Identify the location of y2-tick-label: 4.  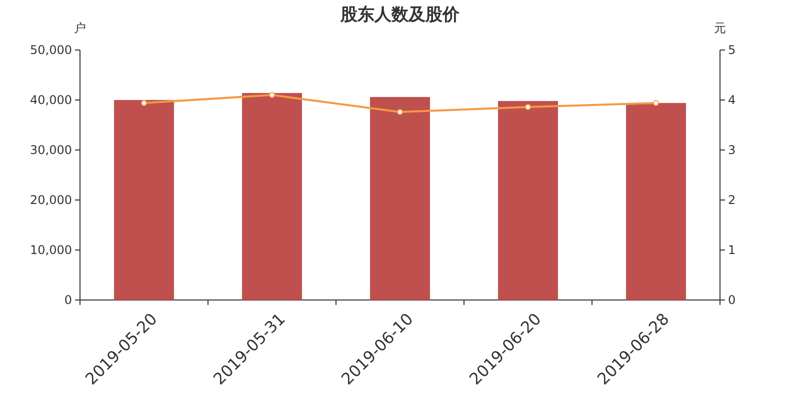
(732, 100).